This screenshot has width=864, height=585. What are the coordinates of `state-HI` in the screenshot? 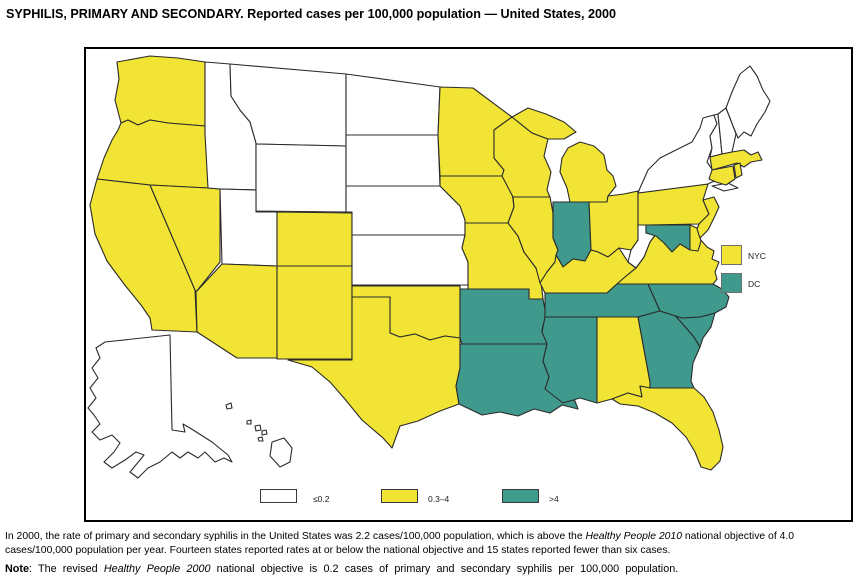 It's located at (259, 435).